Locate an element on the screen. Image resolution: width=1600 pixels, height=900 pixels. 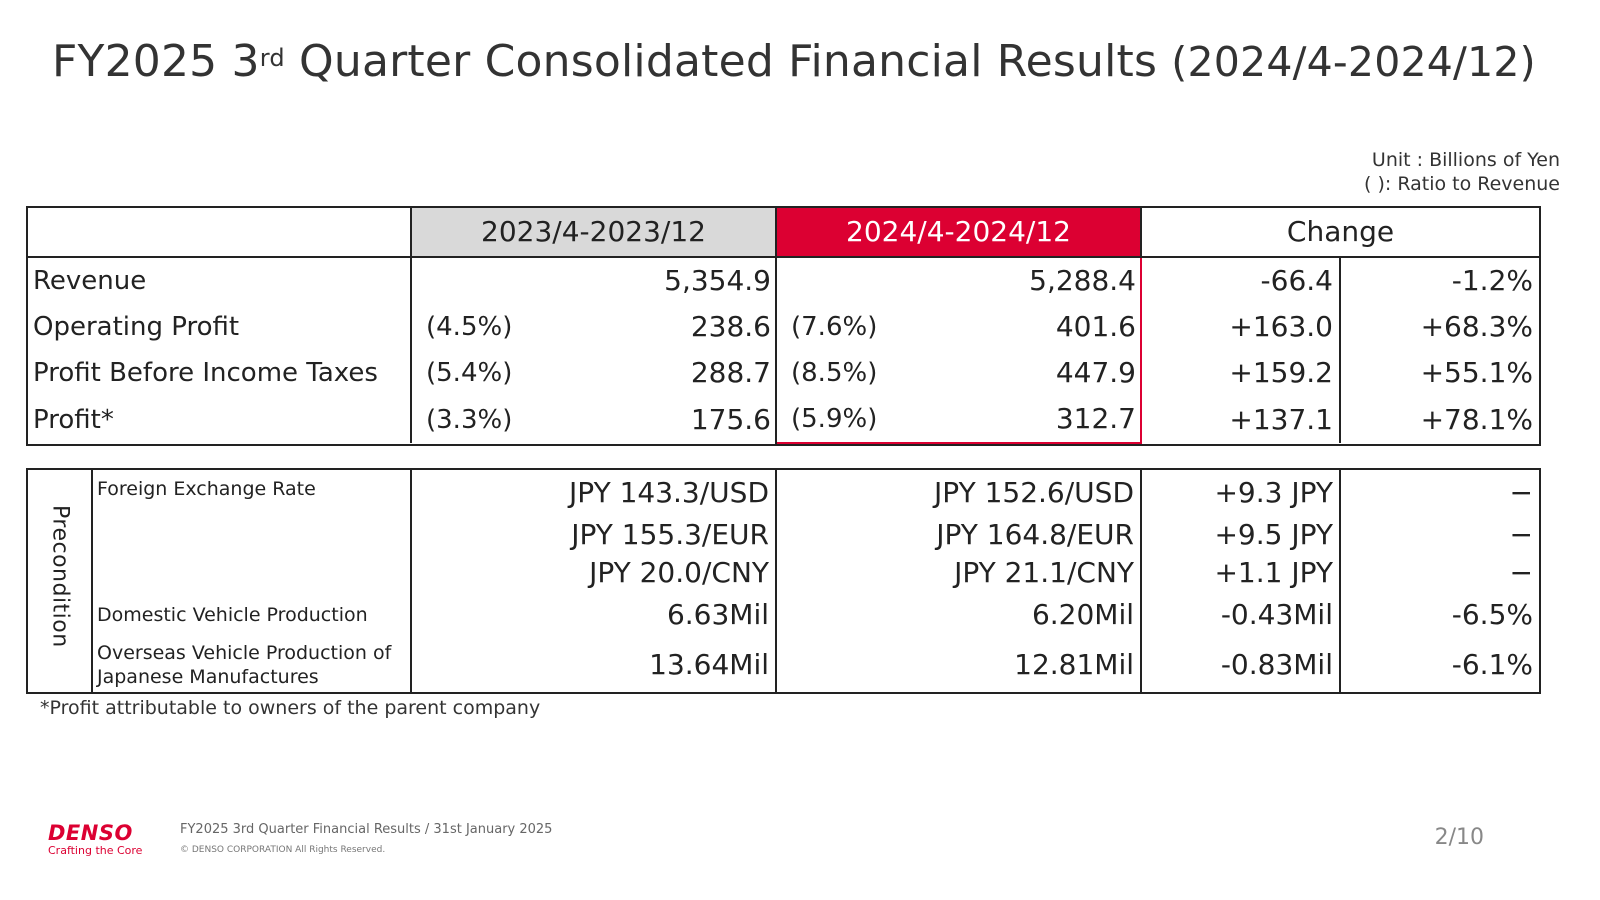
header-change: Change is located at coordinates (1339, 233).